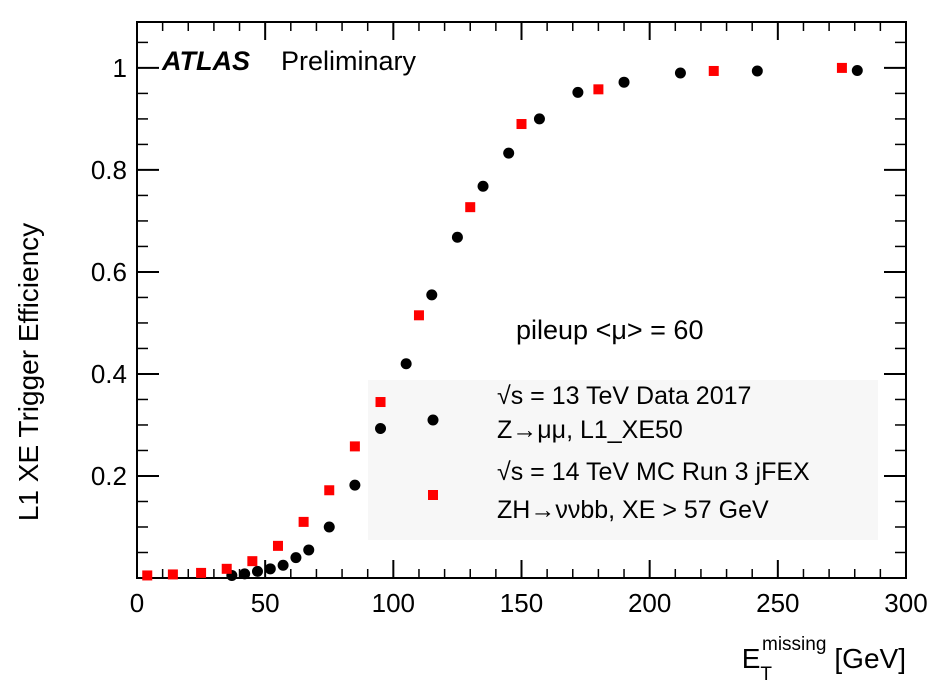  What do you see at coordinates (870, 658) in the screenshot?
I see `x-axis-title-unit: [GeV]` at bounding box center [870, 658].